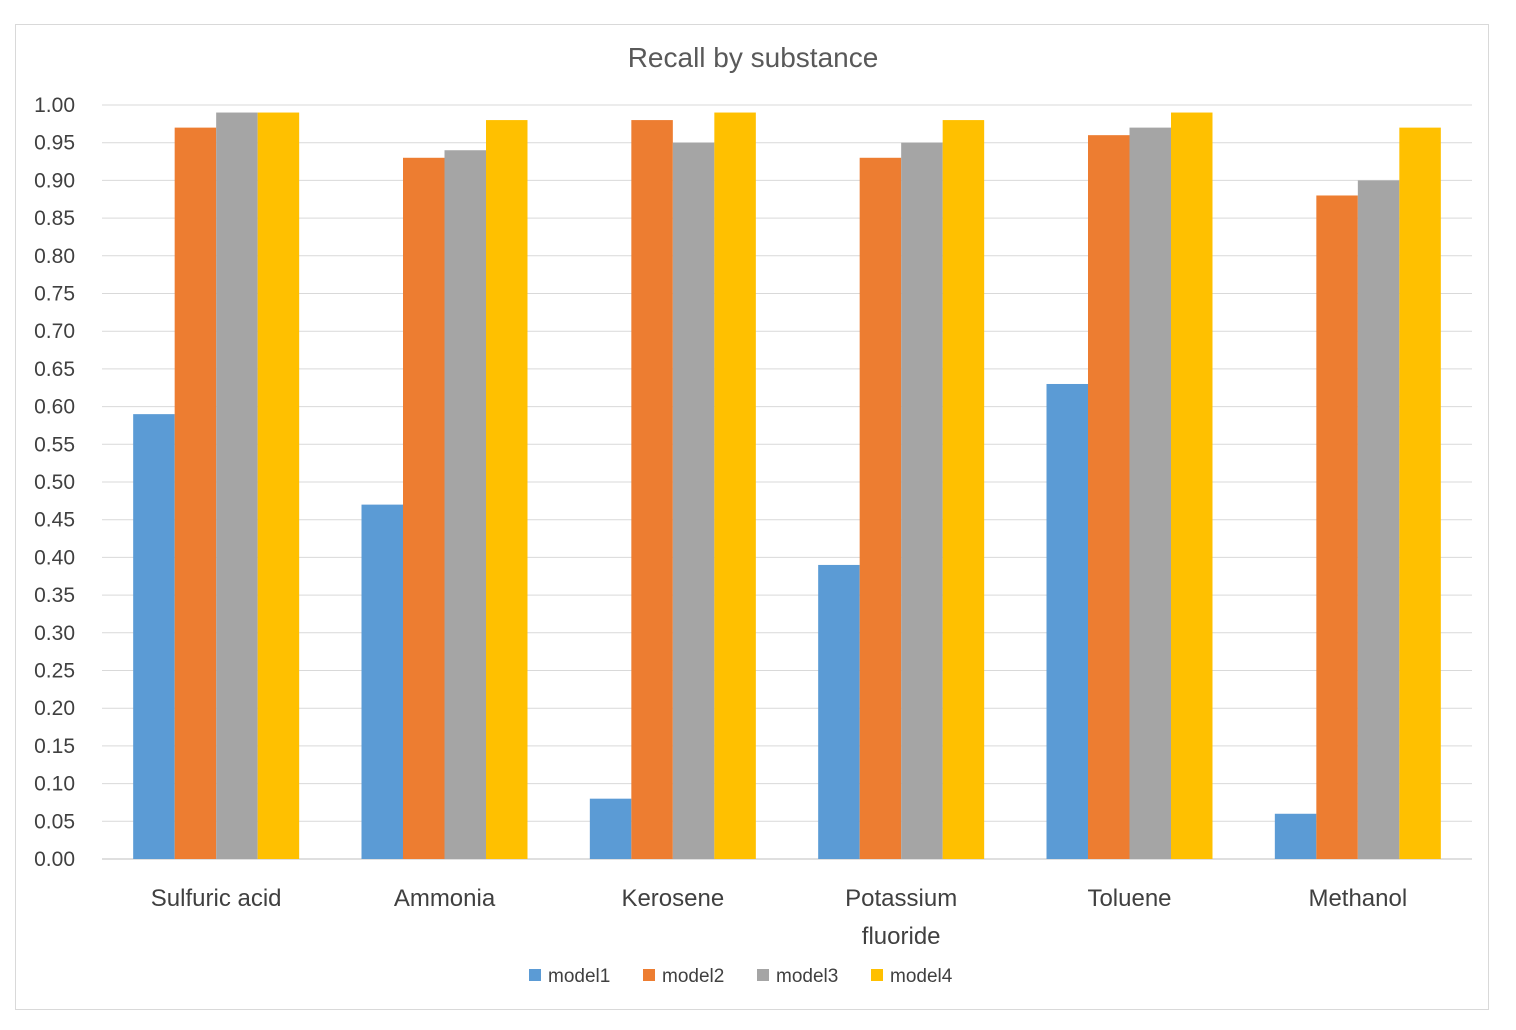  I want to click on y-tick-label: 0.90, so click(54, 180).